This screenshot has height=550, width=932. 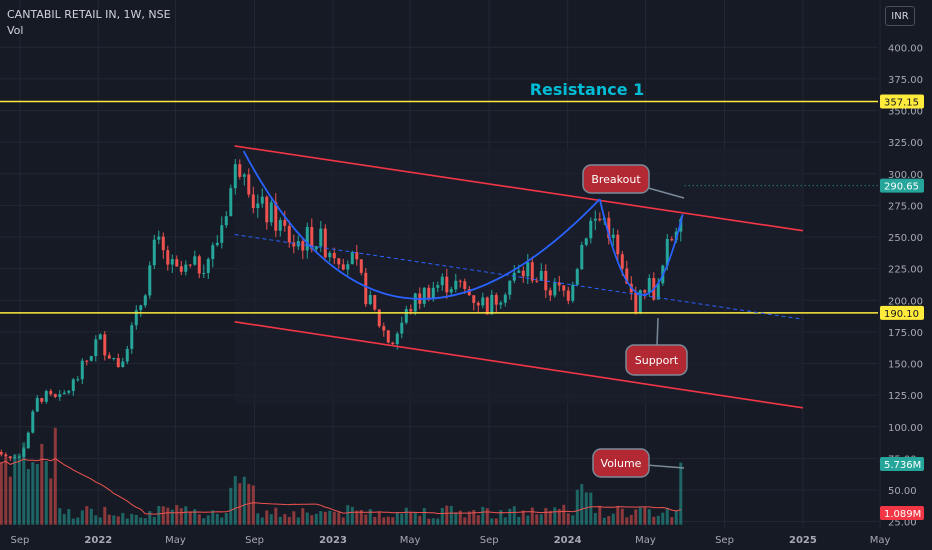 What do you see at coordinates (421, 225) in the screenshot?
I see `cup-curve` at bounding box center [421, 225].